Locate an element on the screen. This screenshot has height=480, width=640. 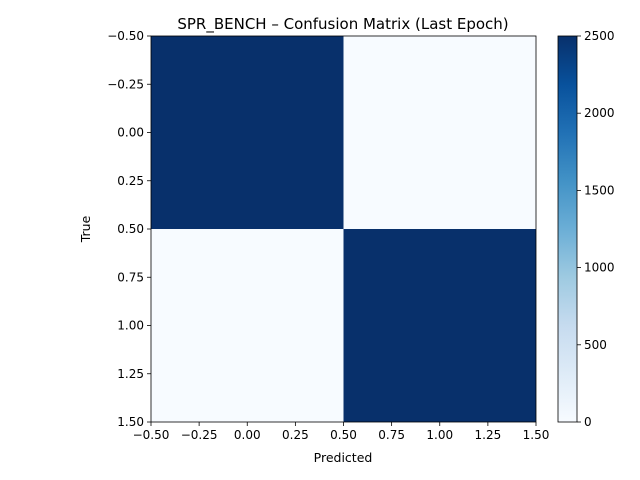
y-tick-label: 1.50 is located at coordinates (130, 422).